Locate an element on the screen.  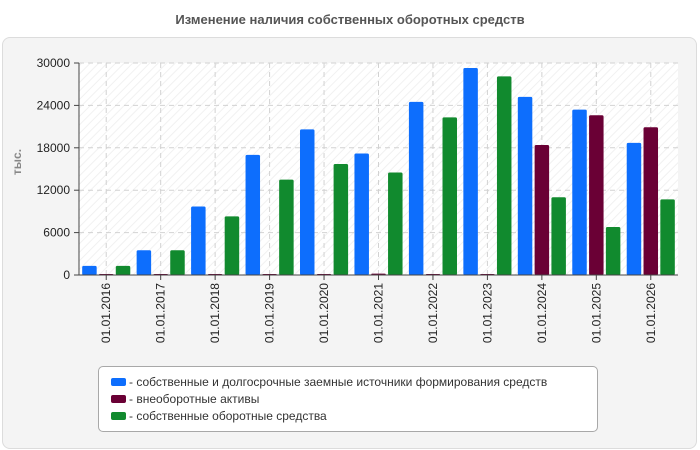
x-tick-label: 01.01.2022 is located at coordinates (433, 313).